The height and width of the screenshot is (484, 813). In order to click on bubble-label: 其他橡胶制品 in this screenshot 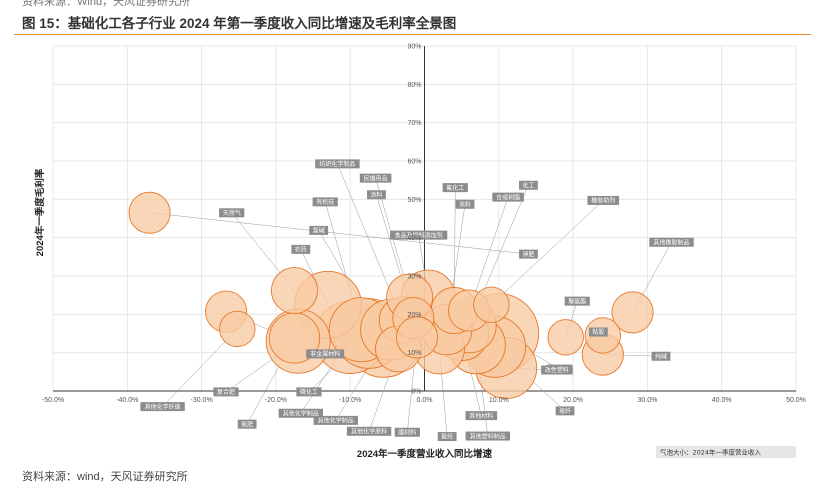, I will do `click(672, 242)`.